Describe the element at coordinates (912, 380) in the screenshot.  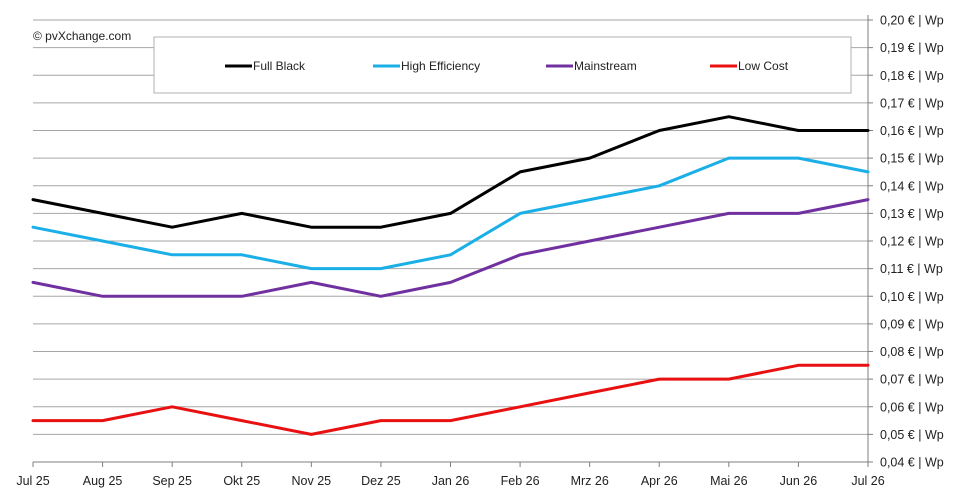
I see `y-tick-label: 0,07 € | Wp` at that location.